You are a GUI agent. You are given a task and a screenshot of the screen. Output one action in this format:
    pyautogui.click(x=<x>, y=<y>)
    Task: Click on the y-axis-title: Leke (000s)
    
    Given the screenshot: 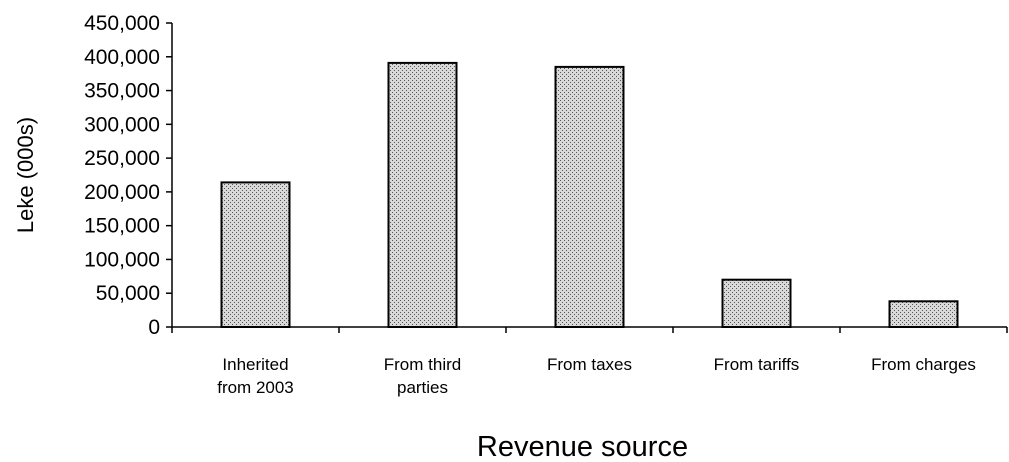 What is the action you would take?
    pyautogui.click(x=25, y=175)
    